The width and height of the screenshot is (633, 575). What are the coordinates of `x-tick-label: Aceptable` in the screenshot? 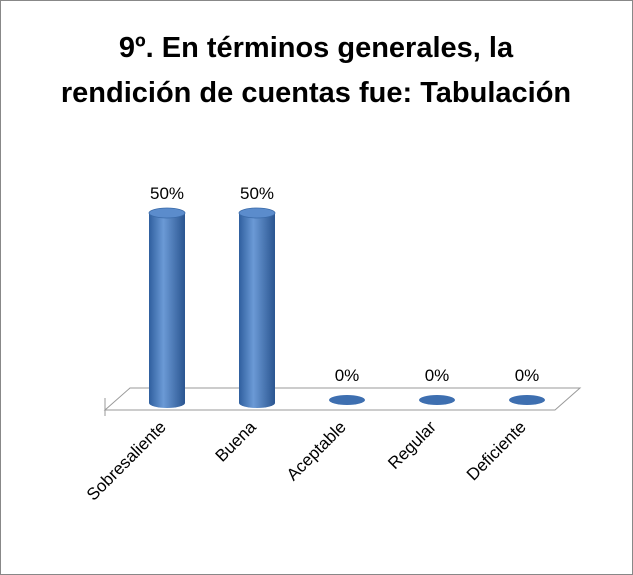 It's located at (316, 450).